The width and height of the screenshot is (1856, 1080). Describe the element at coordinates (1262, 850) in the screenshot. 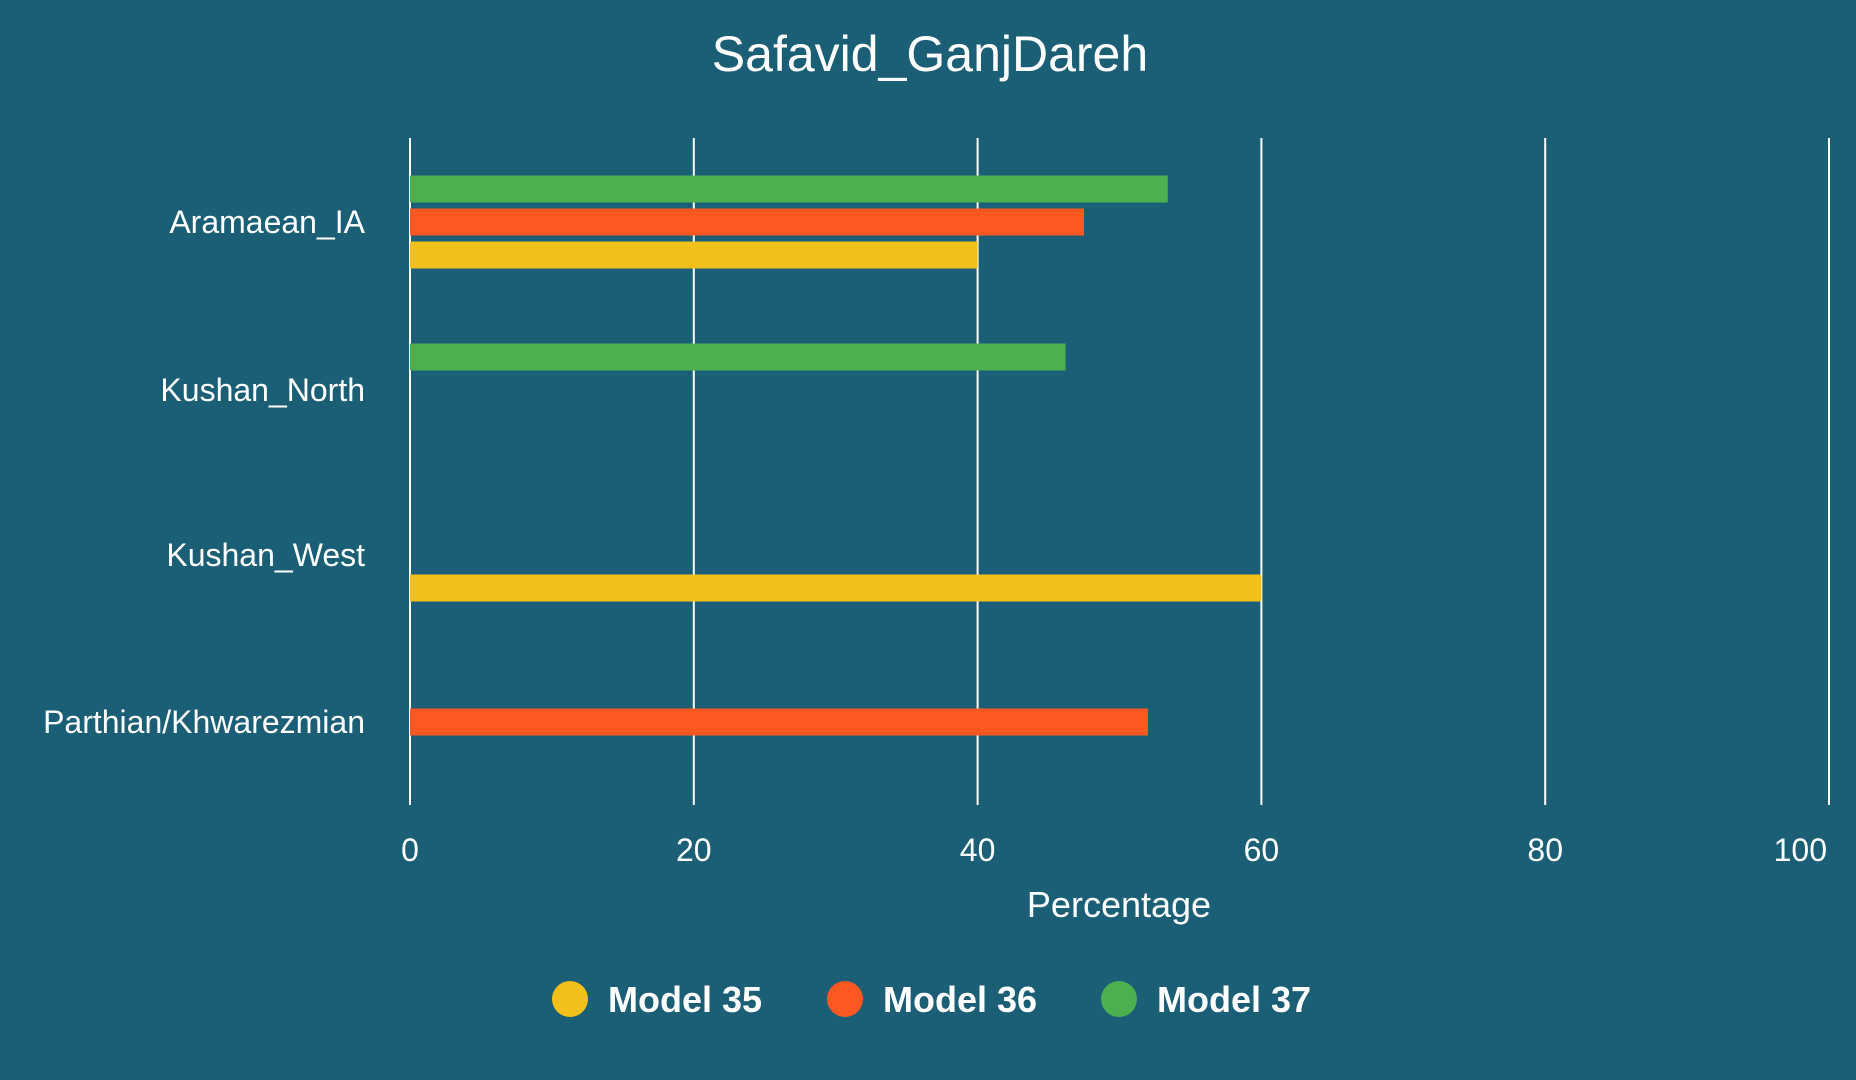

I see `x-tick-label: 60` at that location.